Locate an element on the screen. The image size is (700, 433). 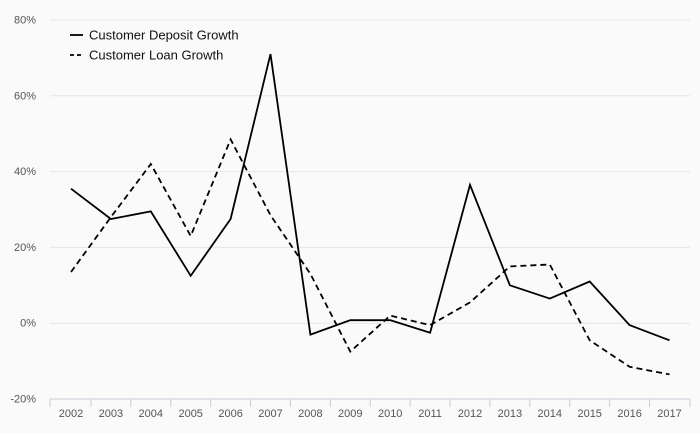
legend-label: Customer Loan Growth is located at coordinates (156, 55).